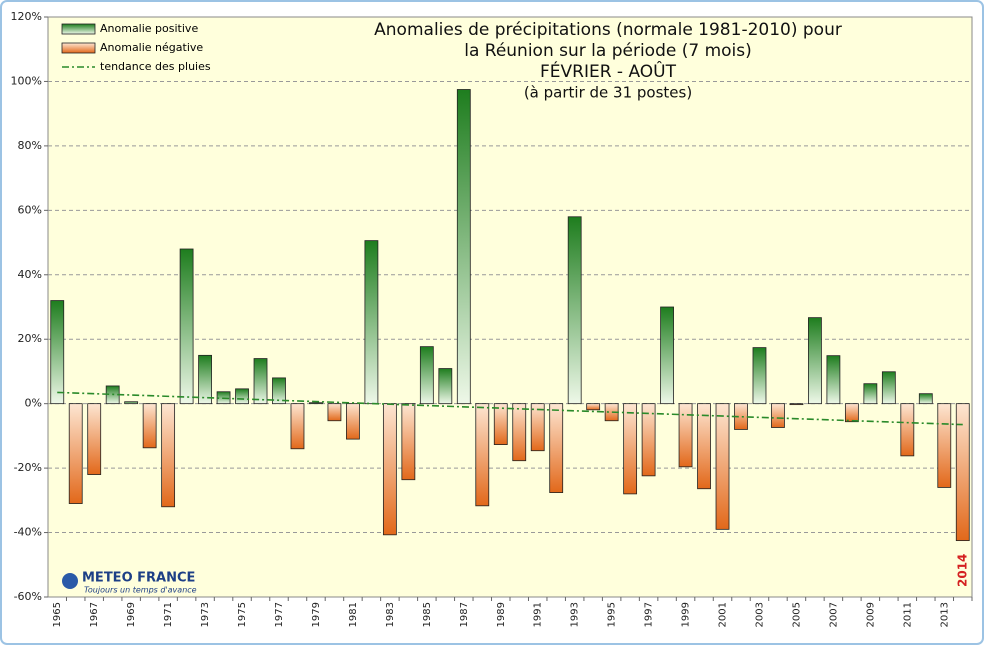  Describe the element at coordinates (33, 403) in the screenshot. I see `y-tick-label: 0%` at that location.